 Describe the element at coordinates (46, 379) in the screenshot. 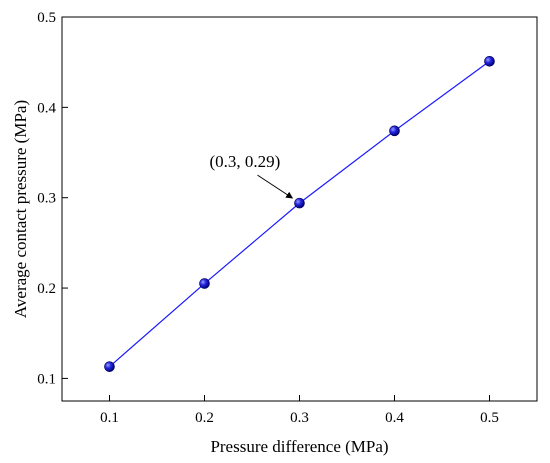

I see `y-tick-label: 0.1` at that location.